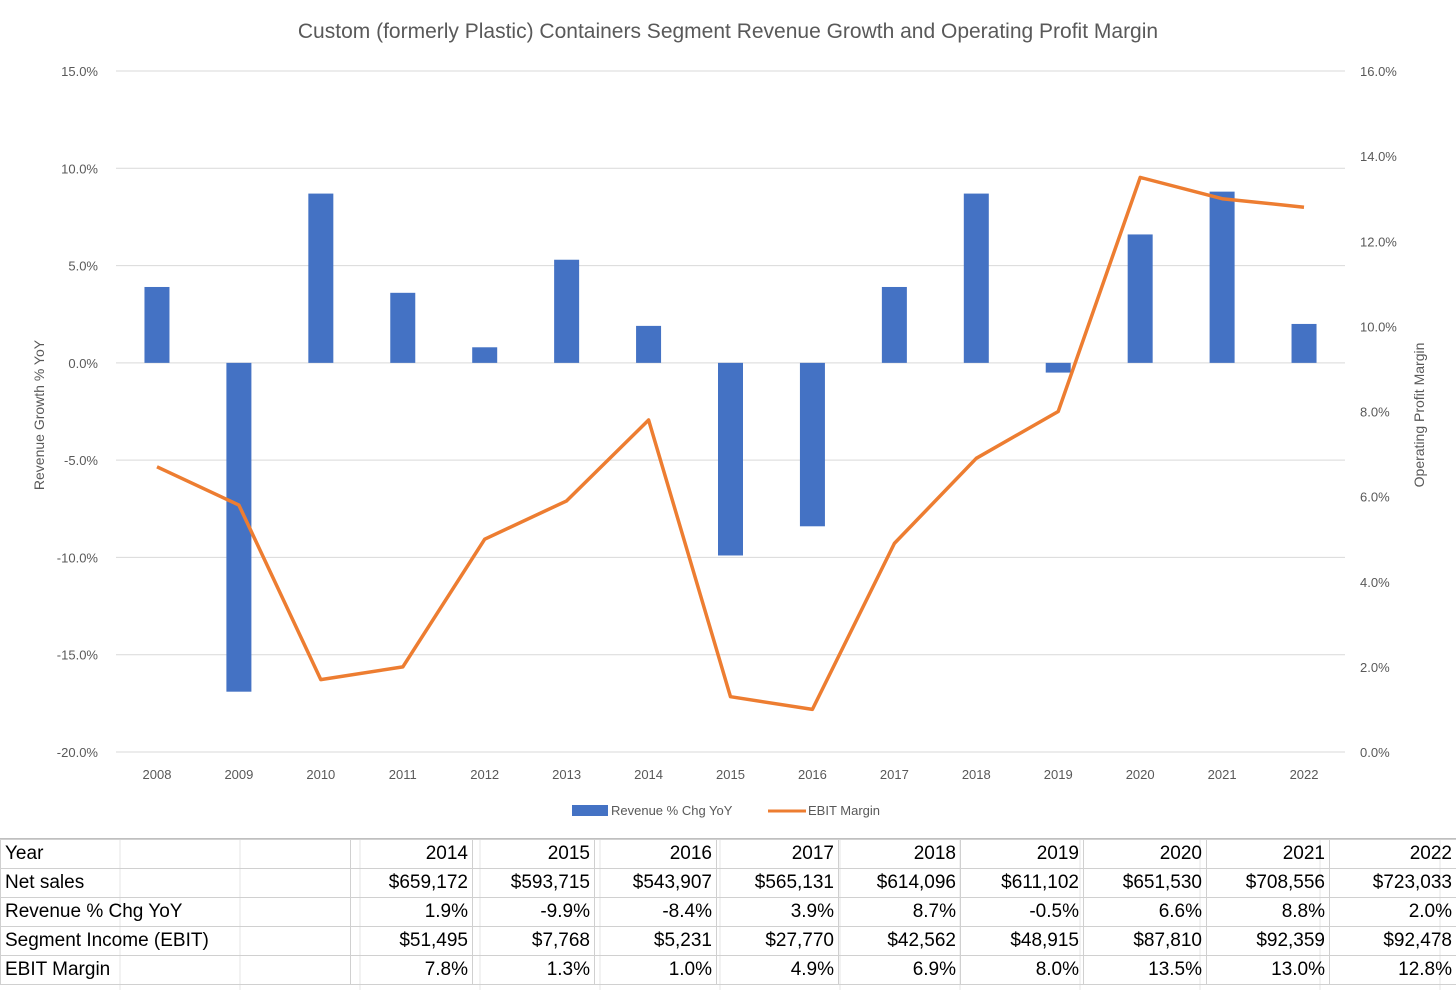 The image size is (1456, 990). What do you see at coordinates (1268, 912) in the screenshot?
I see `table-cell: 8.8%` at bounding box center [1268, 912].